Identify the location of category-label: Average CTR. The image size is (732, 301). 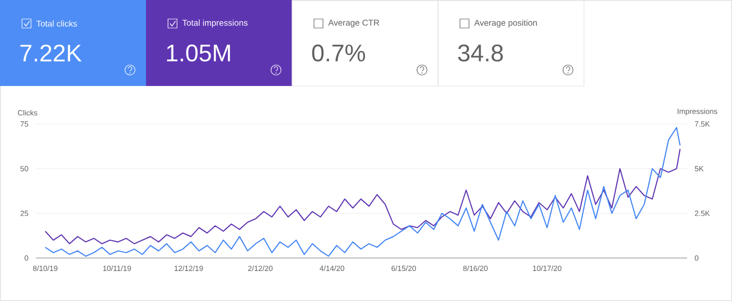
(354, 24).